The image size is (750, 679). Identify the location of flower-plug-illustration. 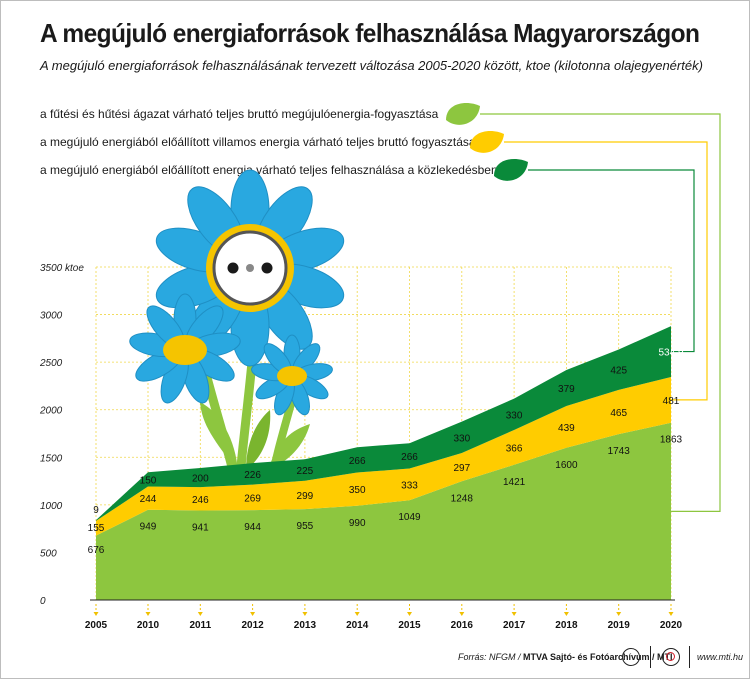
(237, 325).